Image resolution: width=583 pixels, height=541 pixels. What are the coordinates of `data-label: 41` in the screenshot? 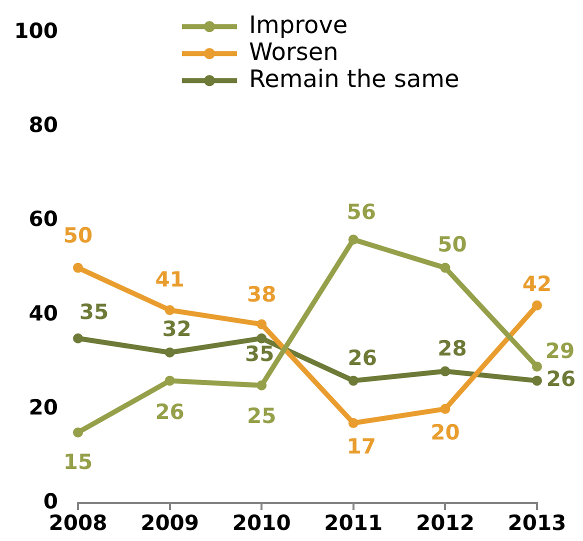 It's located at (169, 280).